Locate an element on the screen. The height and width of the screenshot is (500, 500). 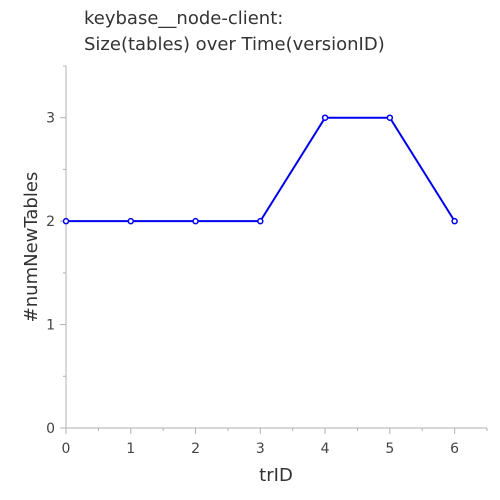
x-tick-label: 3 is located at coordinates (260, 449).